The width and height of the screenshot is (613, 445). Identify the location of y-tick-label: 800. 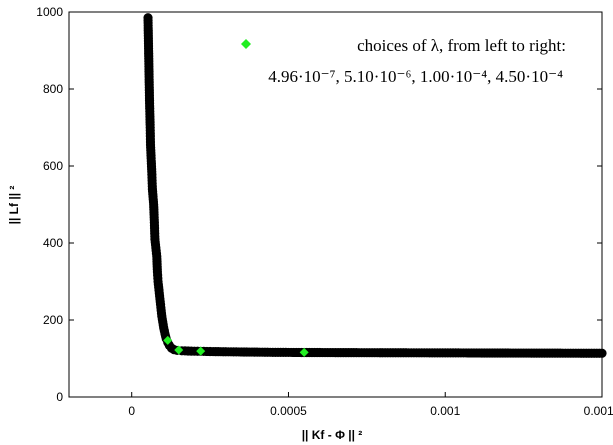
(53, 89).